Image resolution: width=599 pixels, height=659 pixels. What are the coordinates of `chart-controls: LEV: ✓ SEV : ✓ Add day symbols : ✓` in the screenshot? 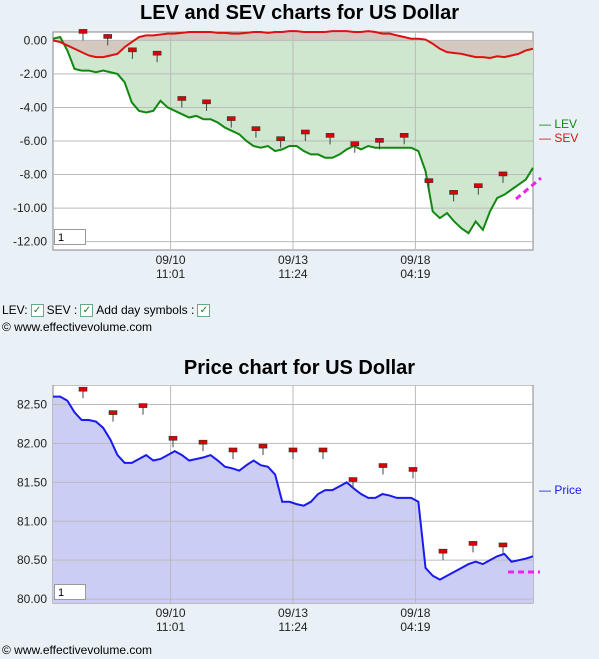 It's located at (106, 310).